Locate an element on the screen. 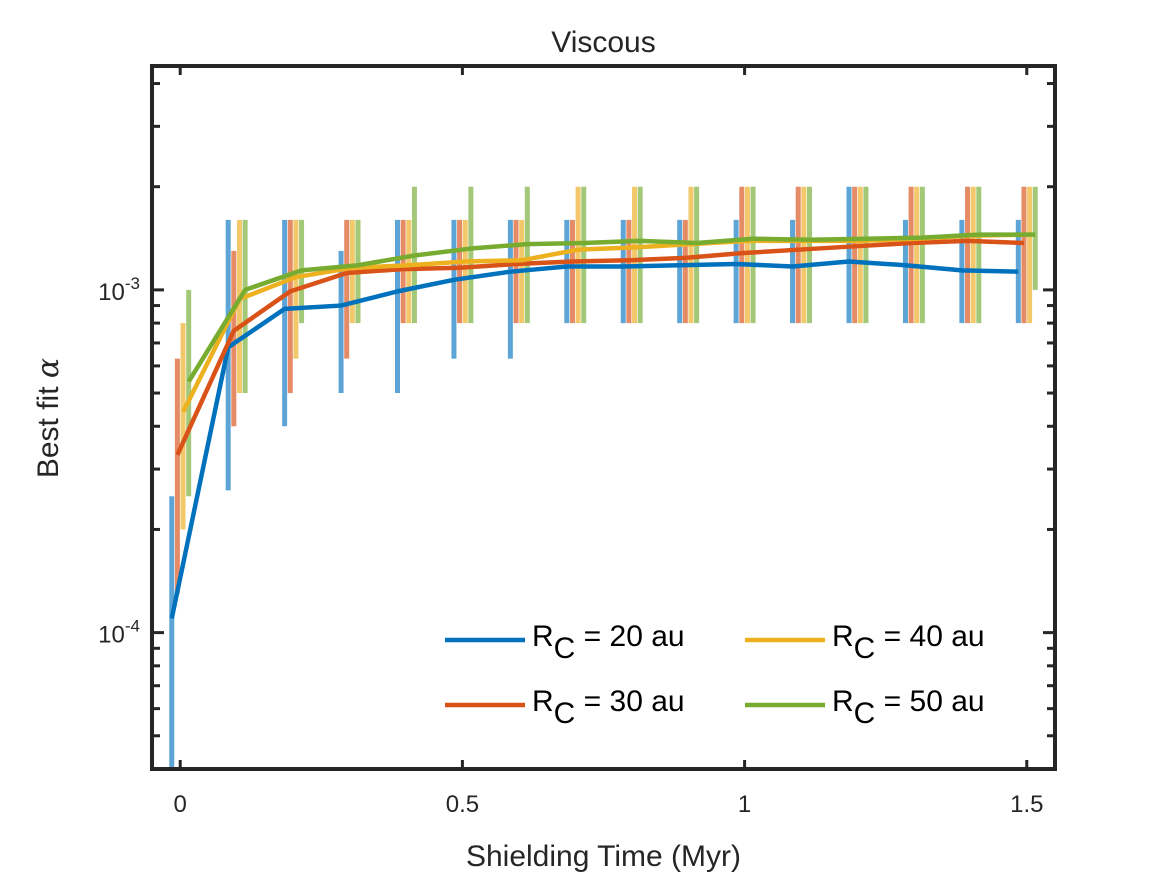 This screenshot has width=1167, height=875. y-tick-label-exponent: -4 is located at coordinates (132, 626).